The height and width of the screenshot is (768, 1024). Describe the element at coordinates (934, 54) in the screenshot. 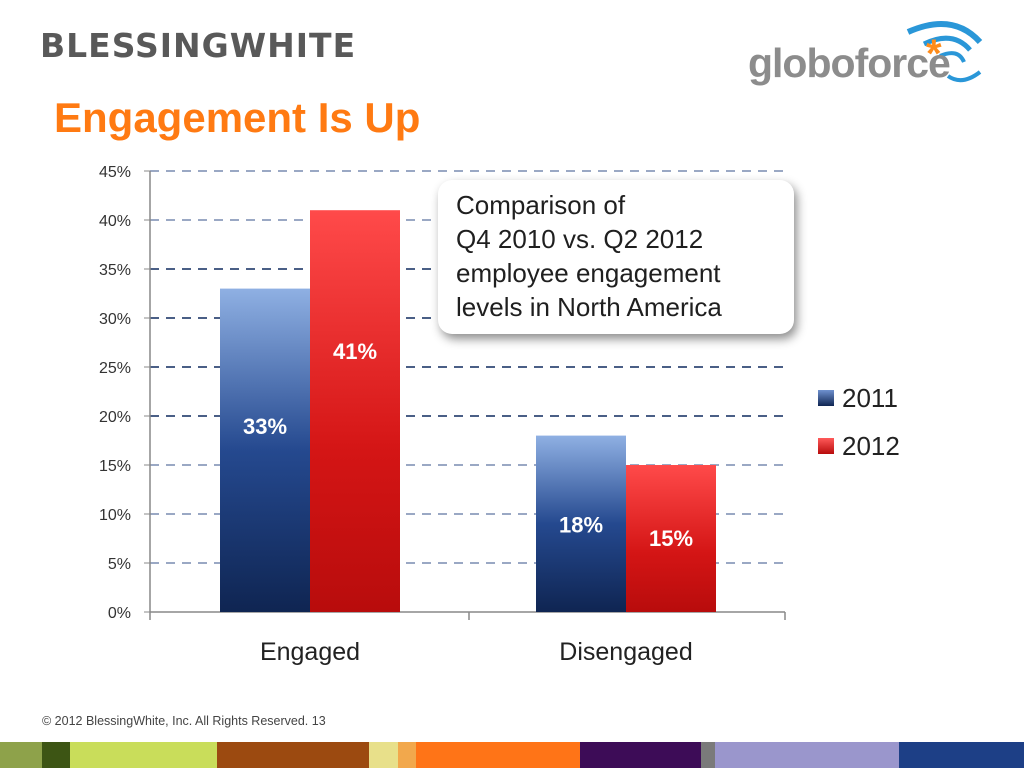

I see `globoforce-asterisk: *` at that location.